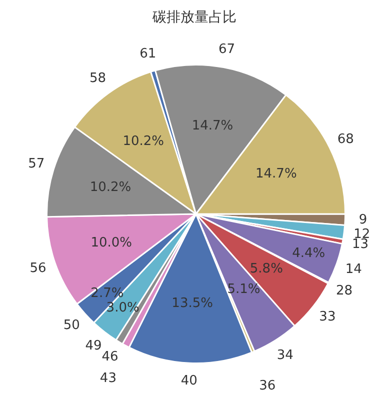 This screenshot has height=410, width=389. I want to click on data-label: 10.0%, so click(111, 243).